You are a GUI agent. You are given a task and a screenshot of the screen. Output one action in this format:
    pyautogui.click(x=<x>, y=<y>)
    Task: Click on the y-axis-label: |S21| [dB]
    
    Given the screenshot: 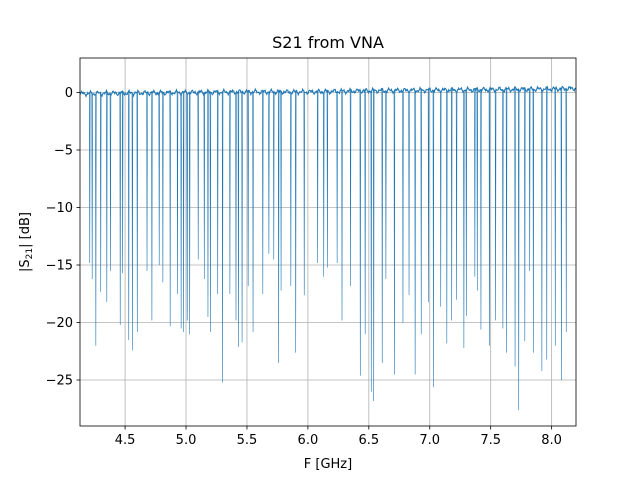 What is the action you would take?
    pyautogui.click(x=26, y=242)
    